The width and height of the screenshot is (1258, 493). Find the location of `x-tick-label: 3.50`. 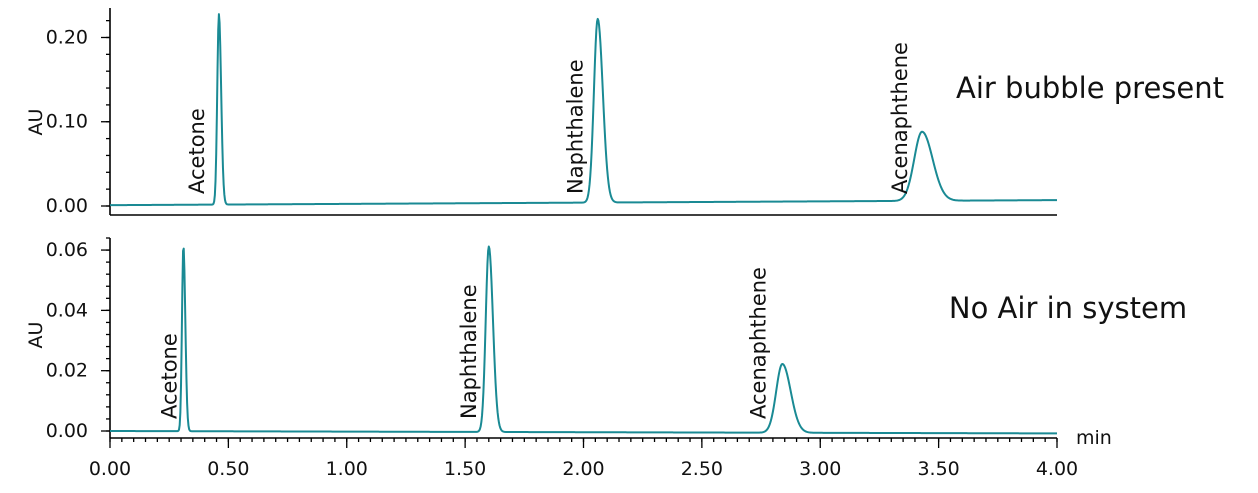

x-tick-label: 3.50 is located at coordinates (938, 469).